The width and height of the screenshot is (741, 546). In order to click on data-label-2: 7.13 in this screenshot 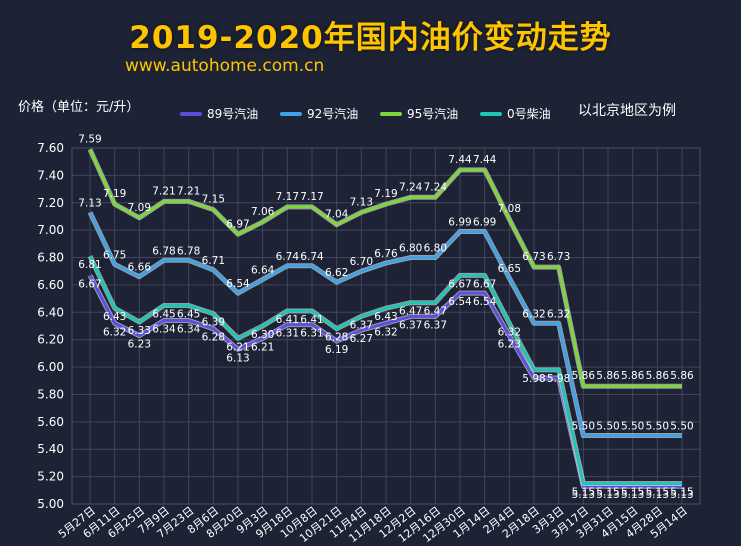, I will do `click(361, 202)`.